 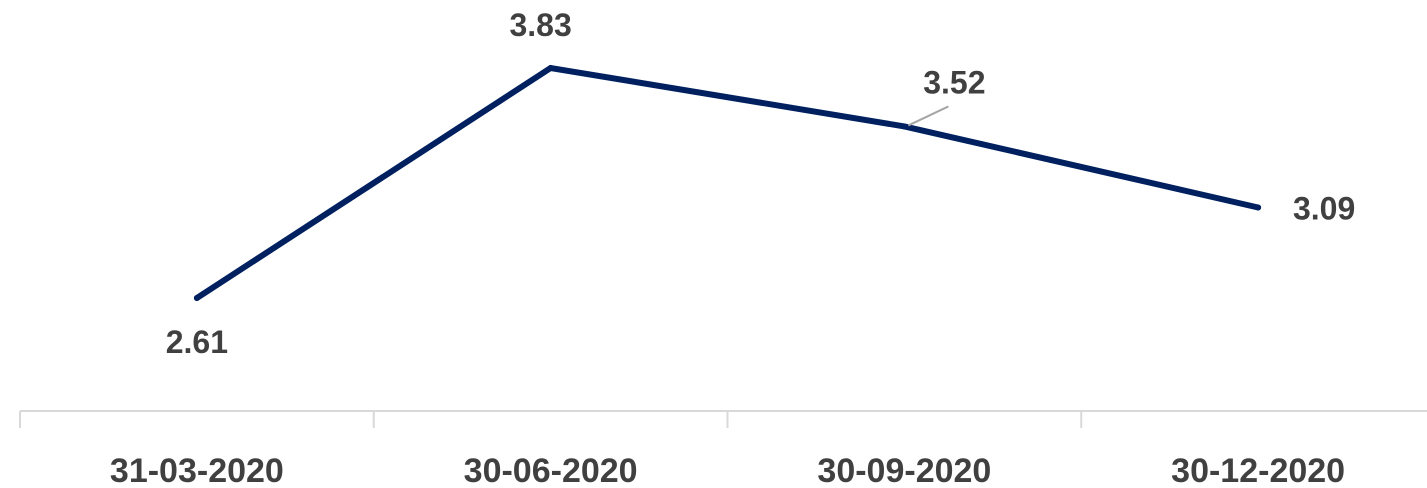 I want to click on x-axis, so click(x=723, y=419).